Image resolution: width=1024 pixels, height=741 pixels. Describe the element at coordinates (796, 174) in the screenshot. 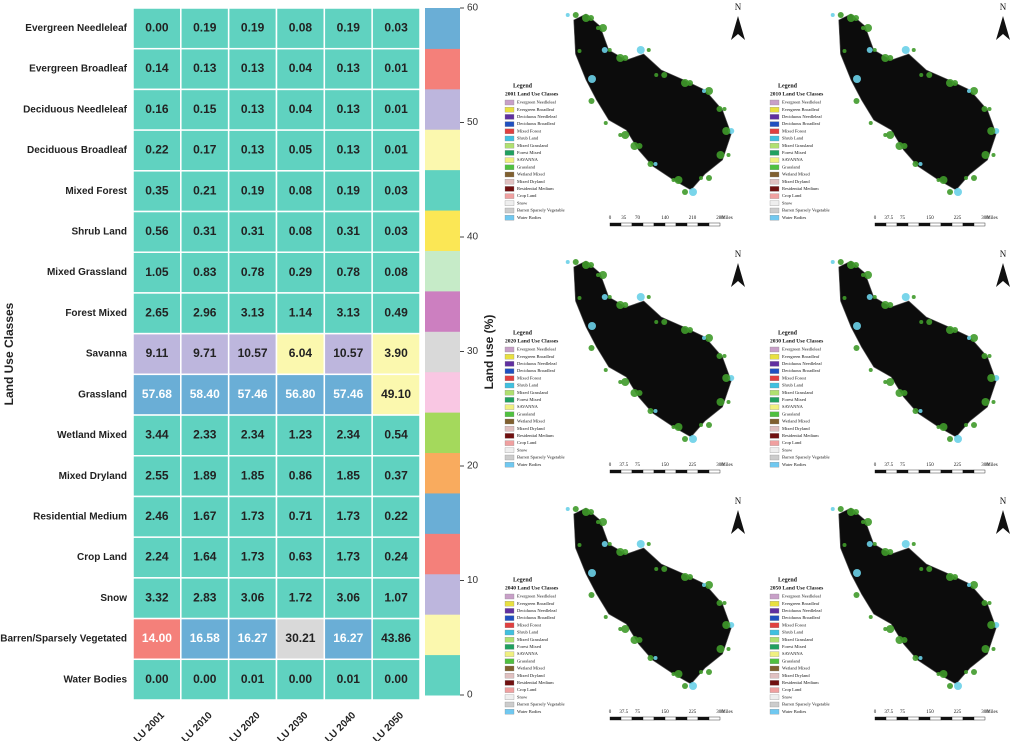

I see `legend-item: Wetland Mixed` at that location.